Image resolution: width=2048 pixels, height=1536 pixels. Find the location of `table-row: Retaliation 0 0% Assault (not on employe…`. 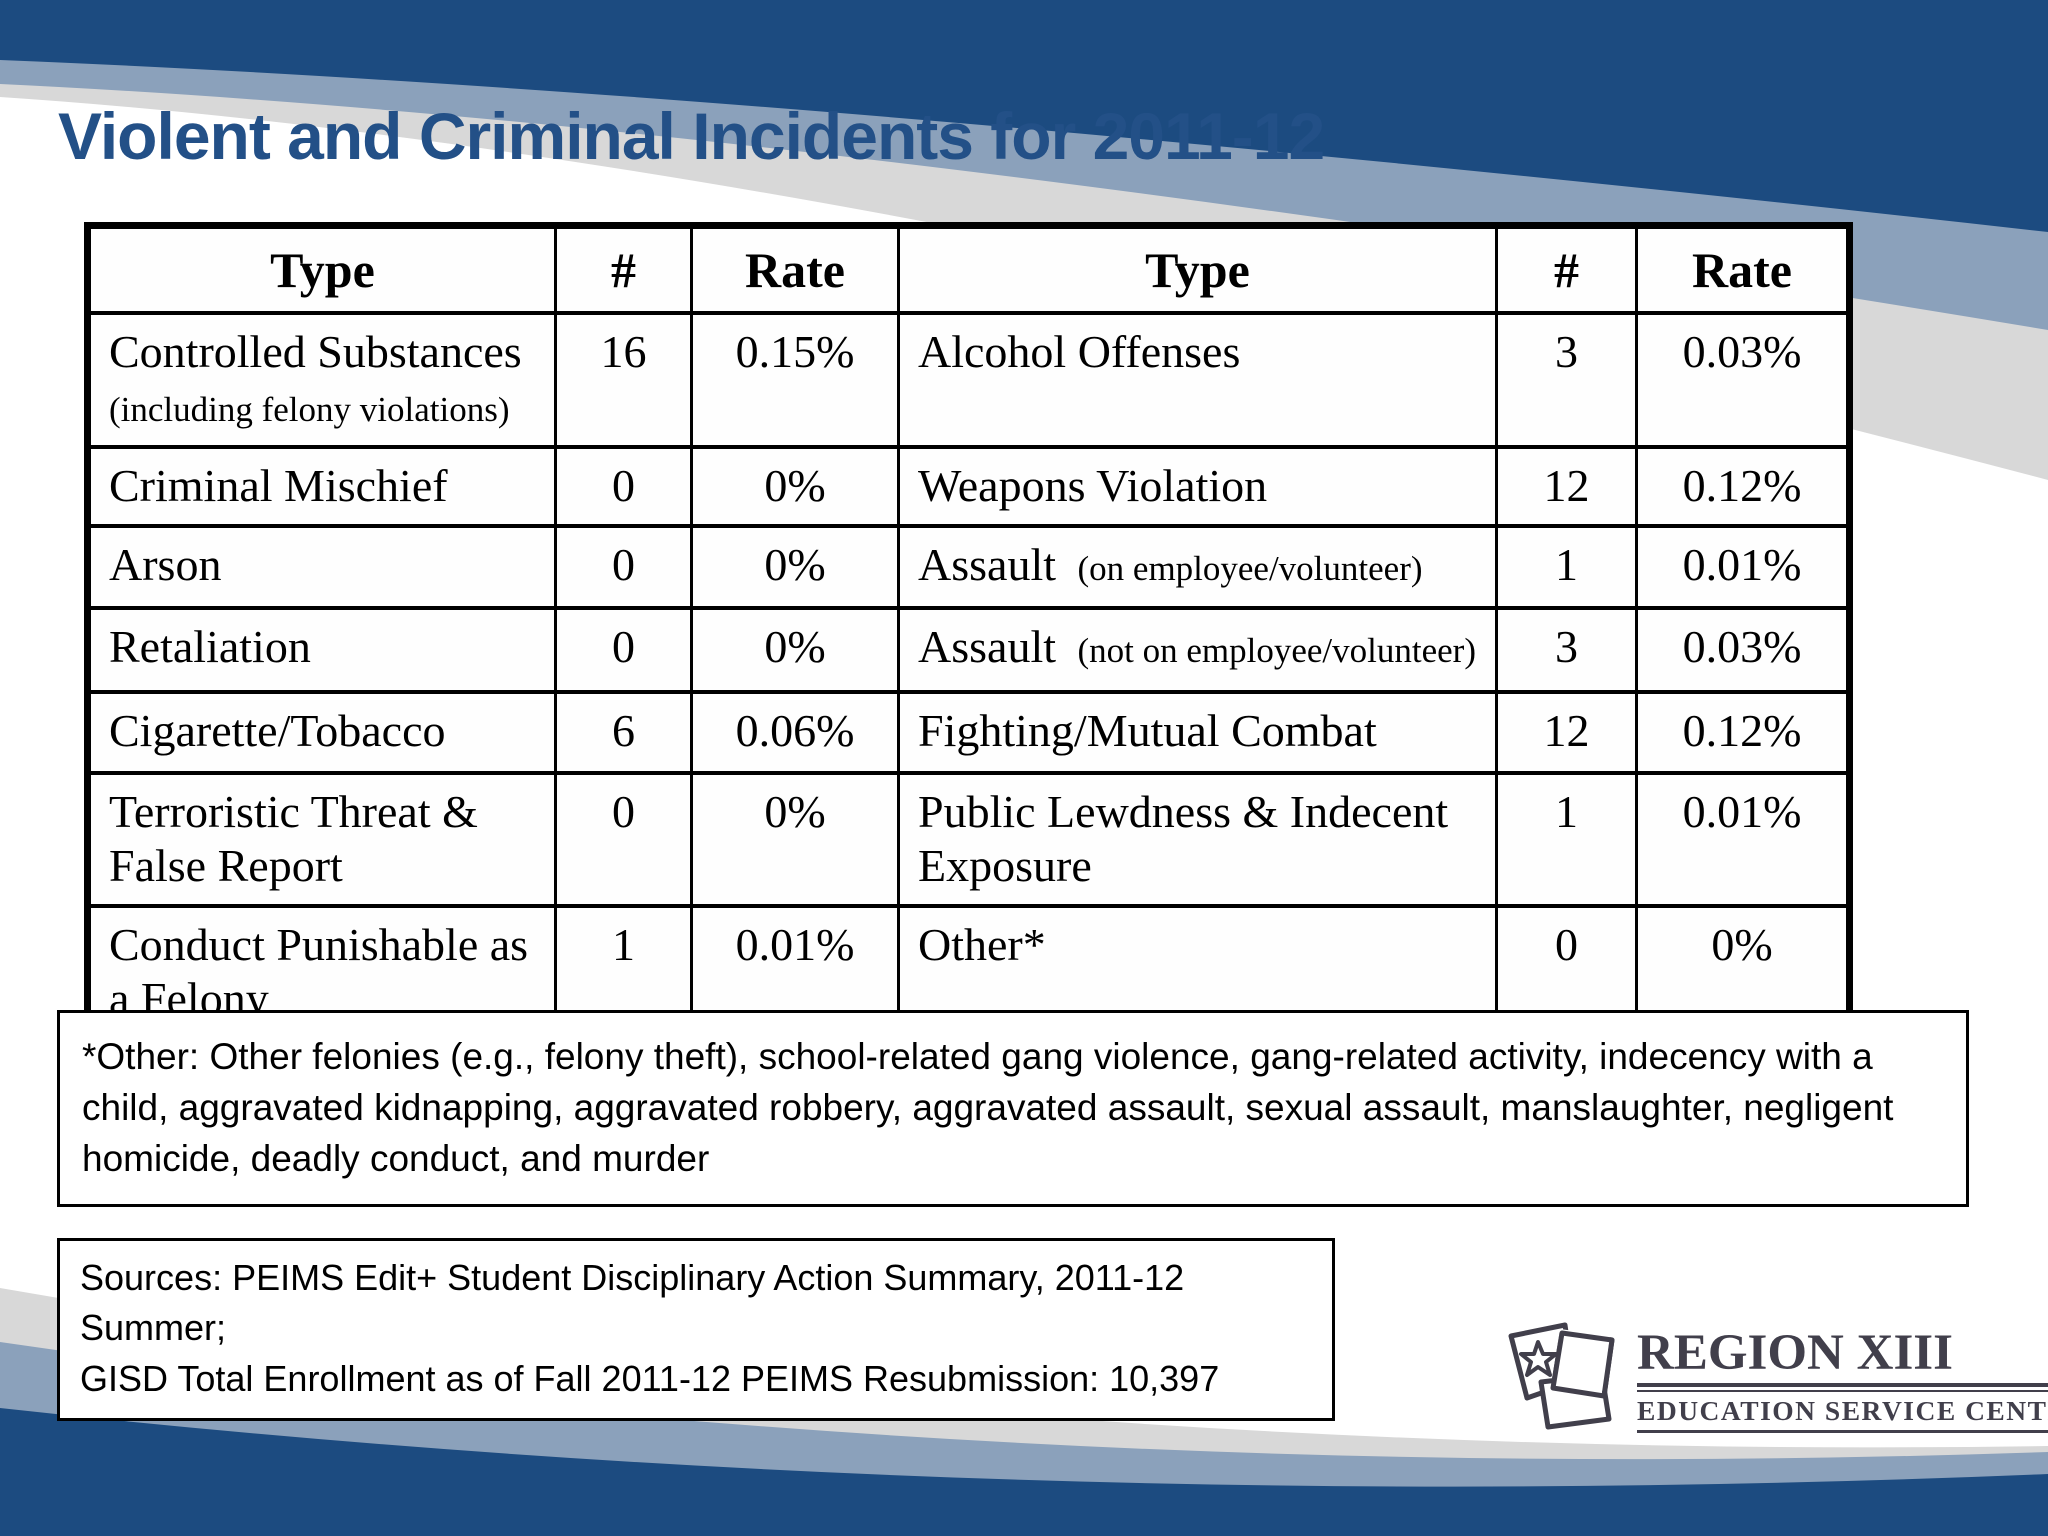

table-row: Retaliation 0 0% Assault (not on employe… is located at coordinates (968, 650).